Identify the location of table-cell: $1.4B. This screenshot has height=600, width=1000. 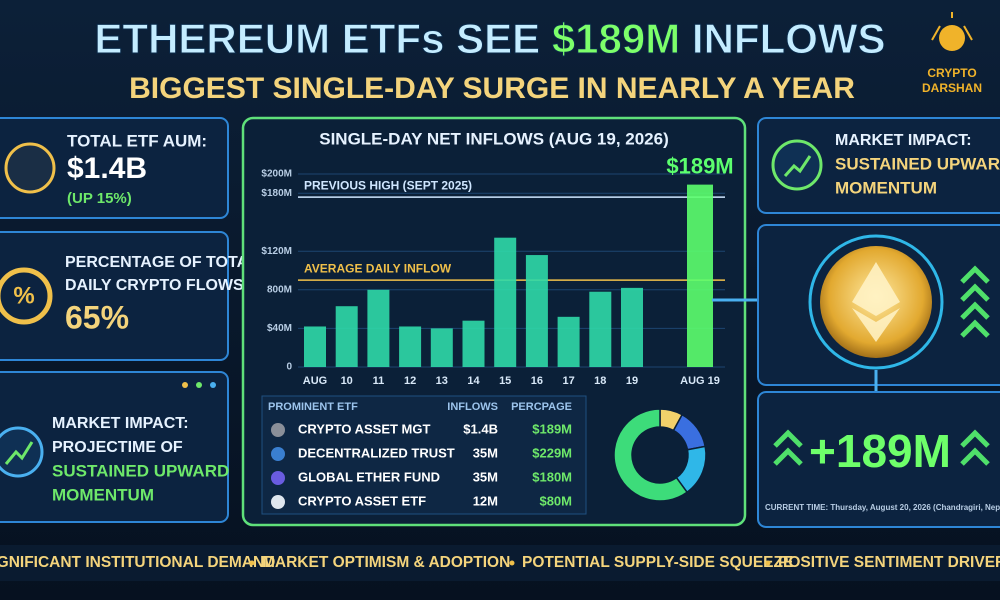
(480, 428).